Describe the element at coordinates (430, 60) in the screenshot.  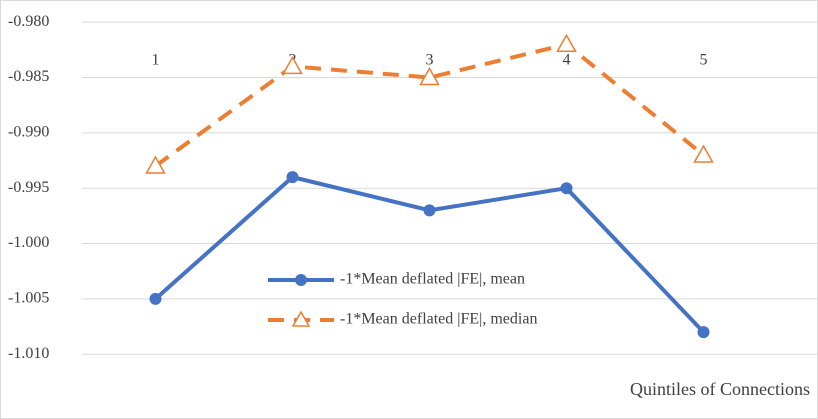
I see `x-tick-label: 3` at that location.